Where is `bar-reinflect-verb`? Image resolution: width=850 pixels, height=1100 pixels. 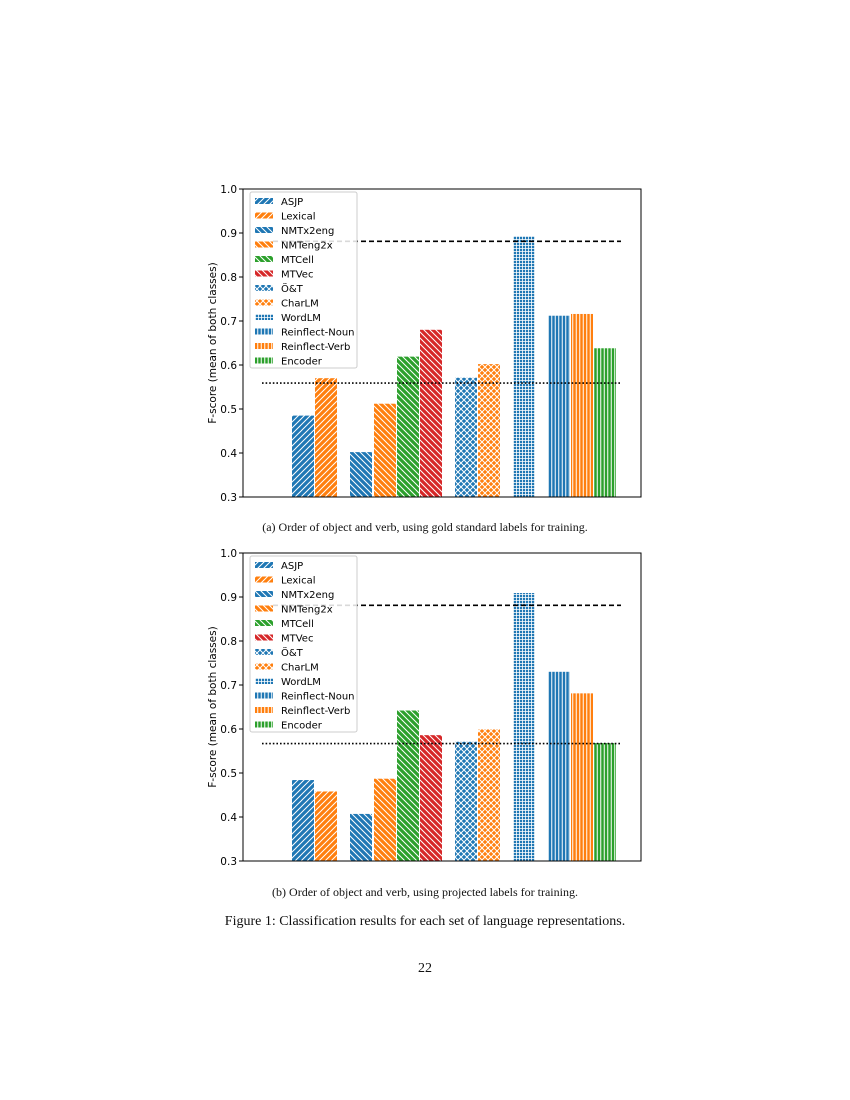
bar-reinflect-verb is located at coordinates (582, 405).